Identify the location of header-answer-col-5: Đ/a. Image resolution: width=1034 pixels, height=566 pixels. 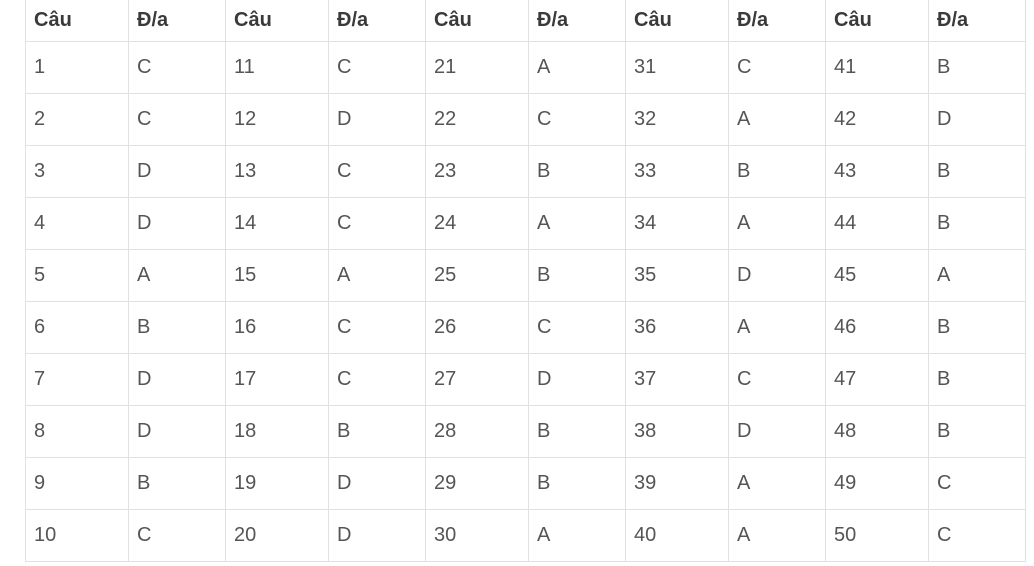
(977, 21).